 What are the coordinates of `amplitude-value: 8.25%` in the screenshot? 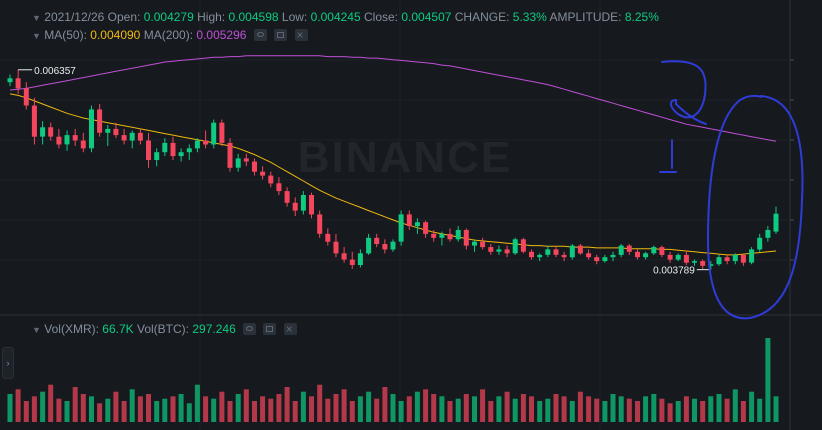 It's located at (641, 17).